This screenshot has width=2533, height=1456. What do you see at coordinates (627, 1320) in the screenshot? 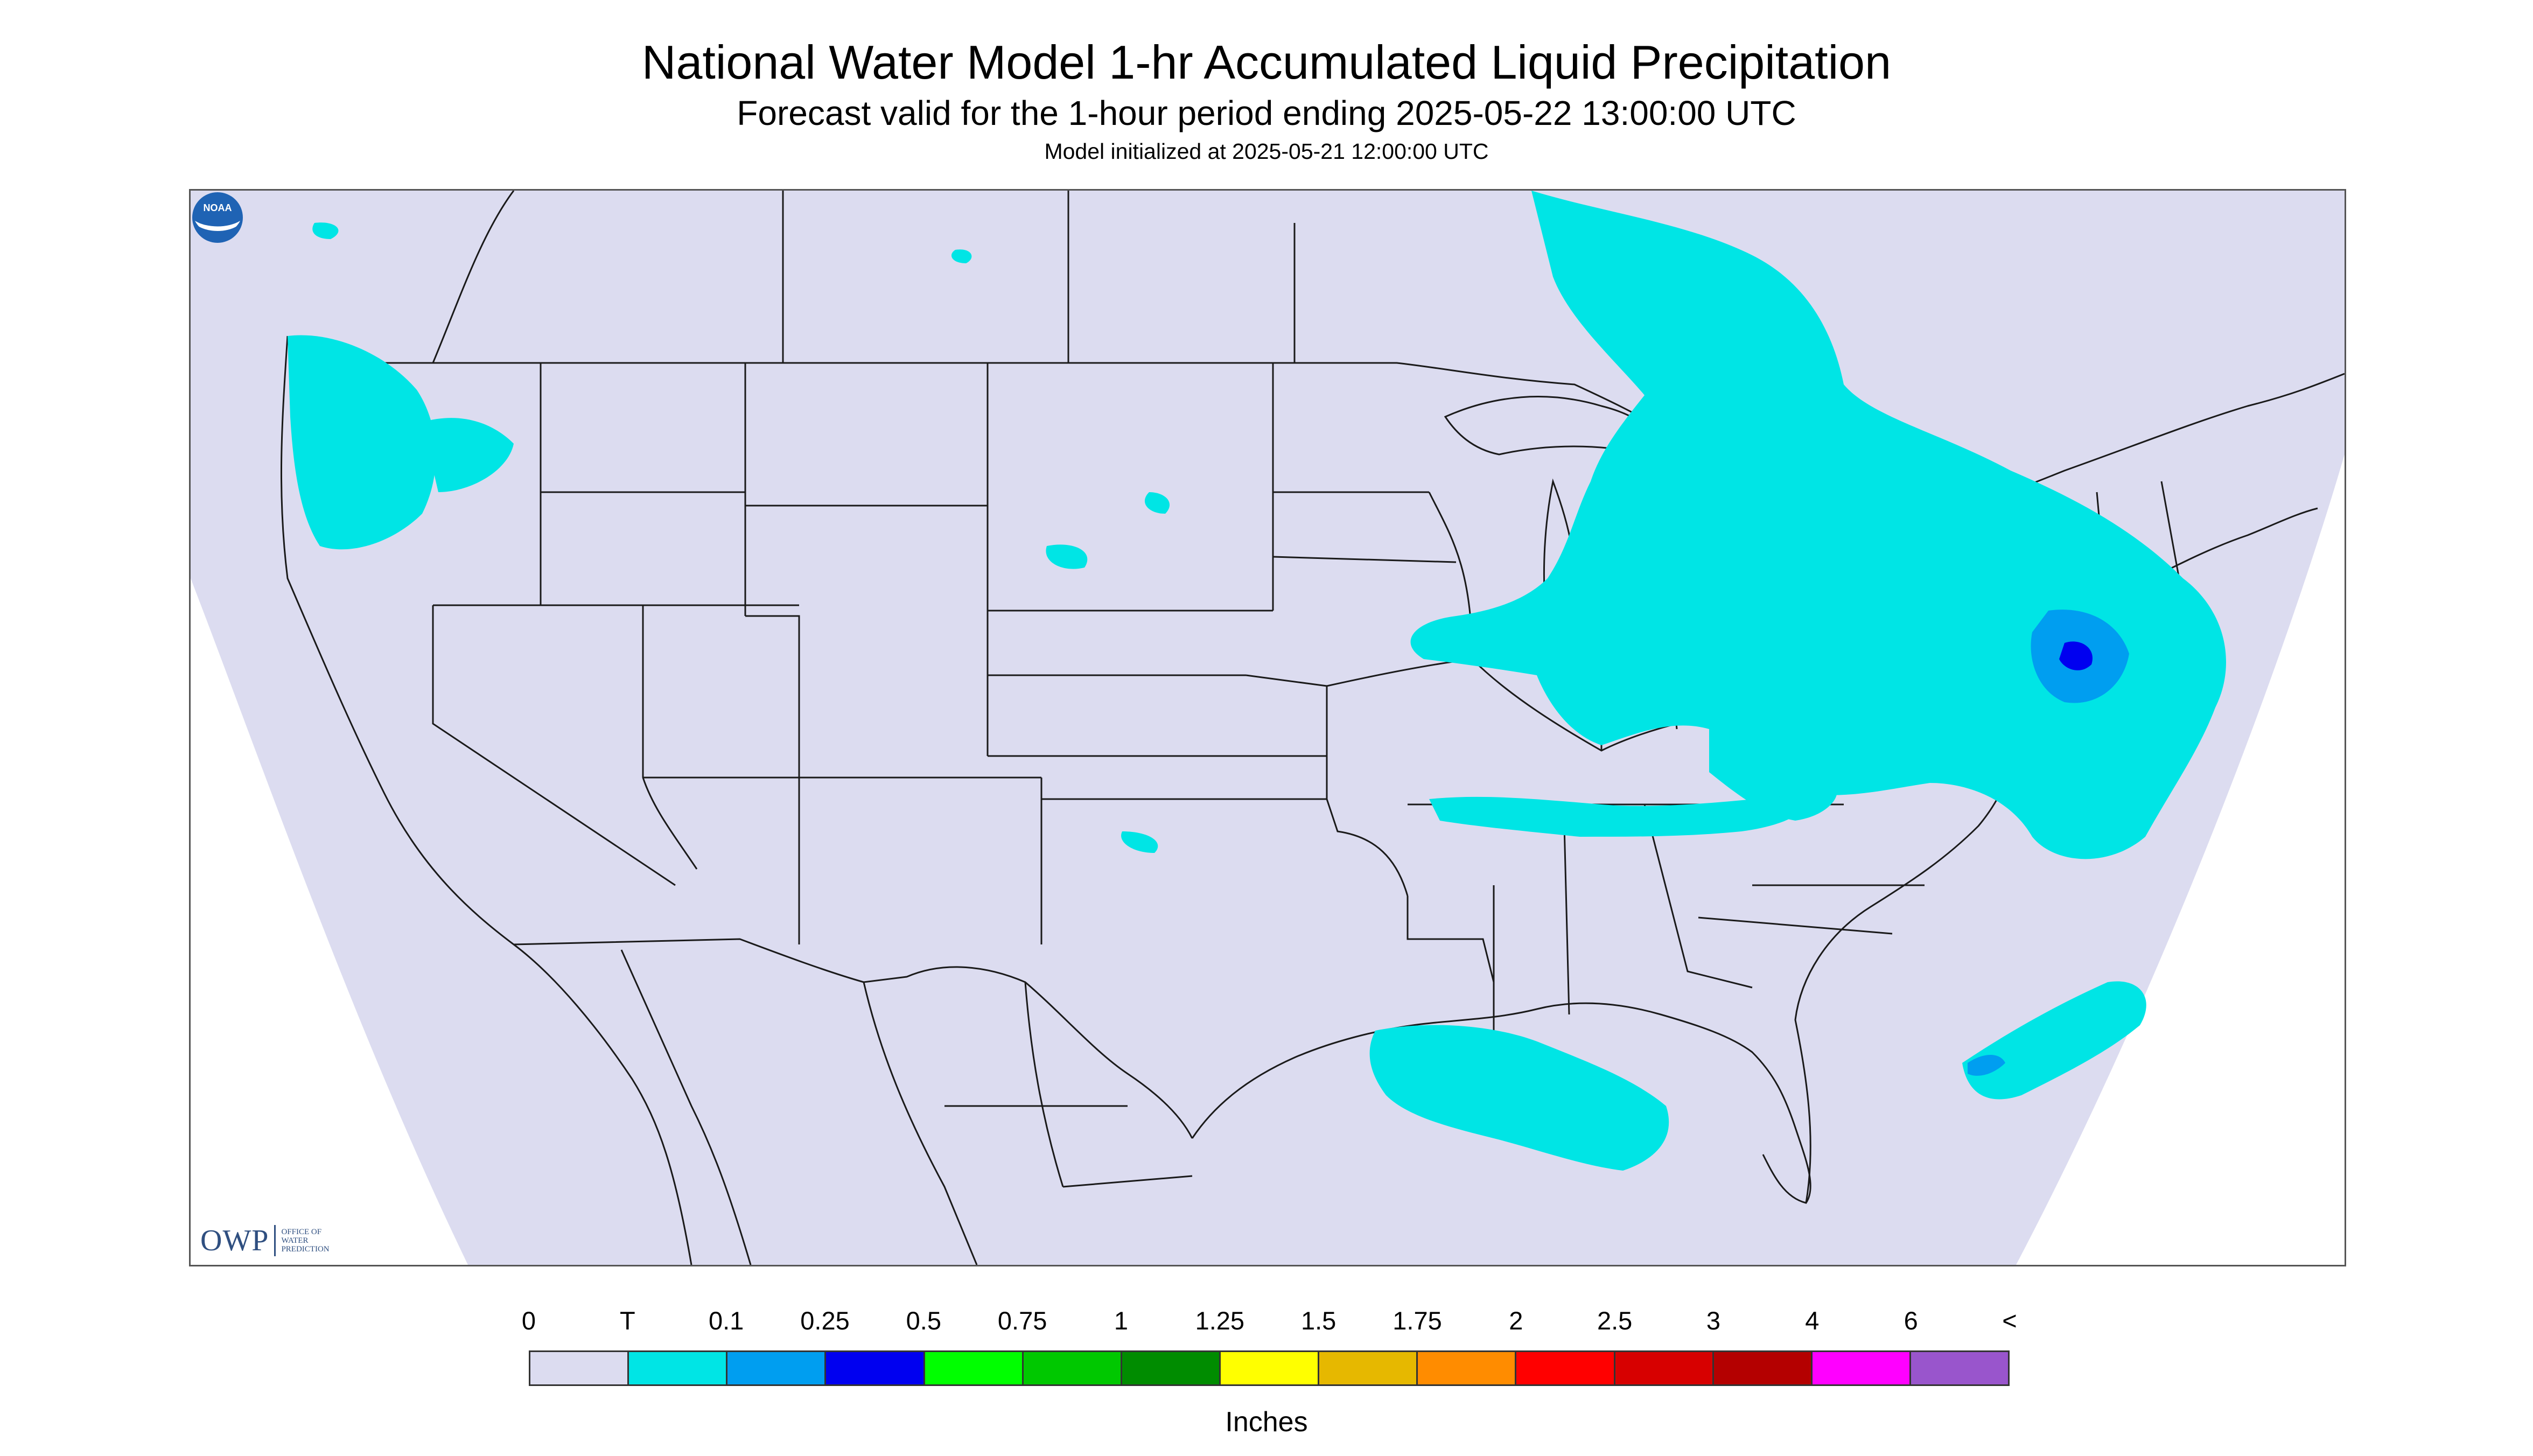
I see `legend-tick-label: T` at bounding box center [627, 1320].